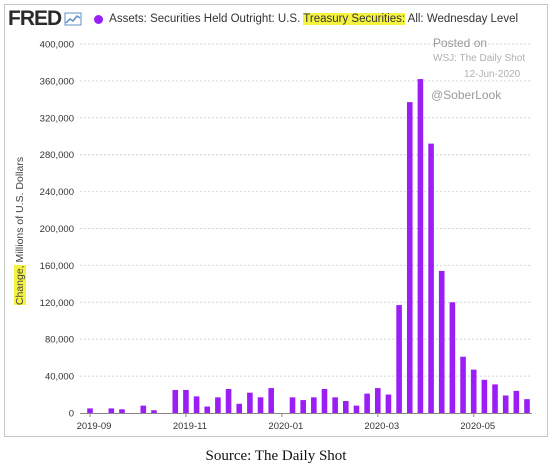 This screenshot has width=552, height=469. Describe the element at coordinates (57, 192) in the screenshot. I see `y-tick-label: 240,000` at that location.